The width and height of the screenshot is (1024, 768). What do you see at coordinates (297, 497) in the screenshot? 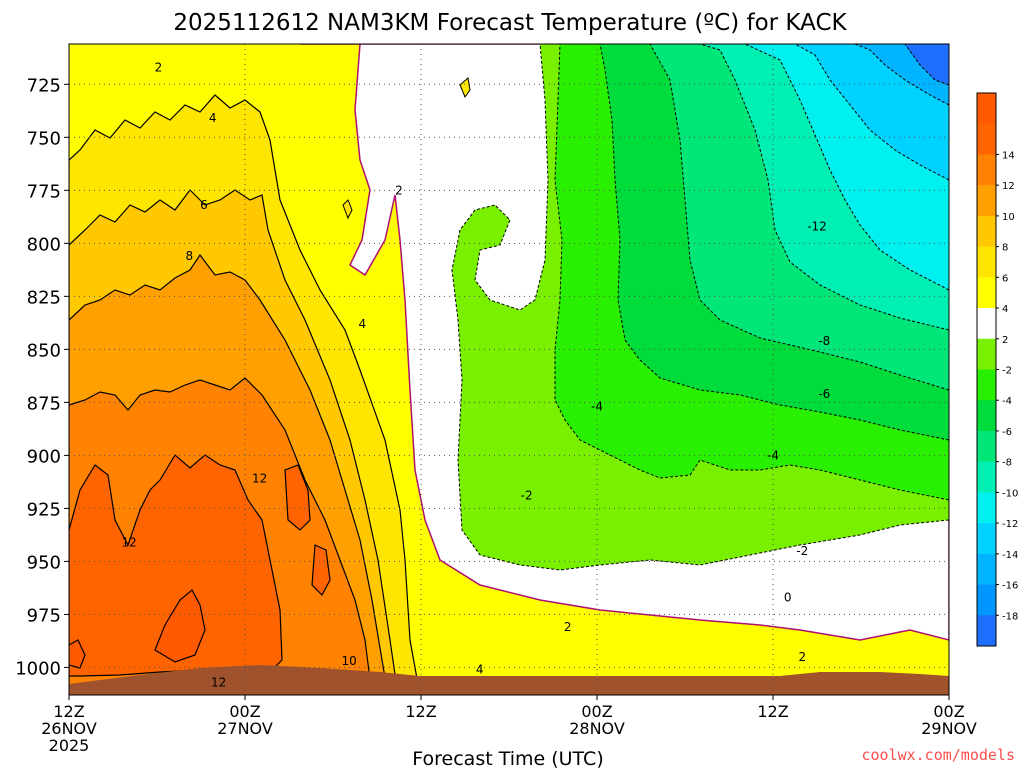
I see `band-12-14-b` at bounding box center [297, 497].